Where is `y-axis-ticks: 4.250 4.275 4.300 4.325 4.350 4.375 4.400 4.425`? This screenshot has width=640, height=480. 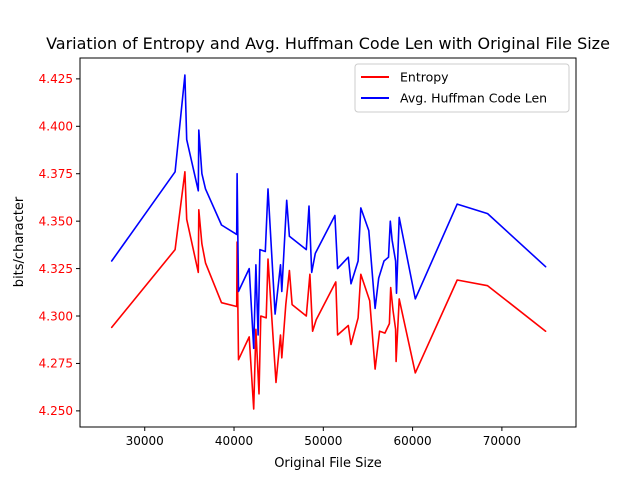
y-axis-ticks: 4.250 4.275 4.300 4.325 4.350 4.375 4.400 4.425 is located at coordinates (59, 245).